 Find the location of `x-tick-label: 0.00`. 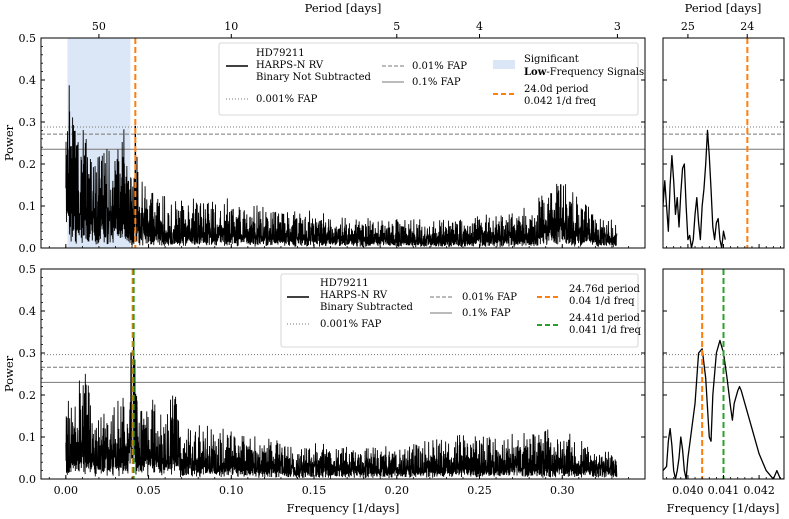

x-tick-label: 0.00 is located at coordinates (66, 490).